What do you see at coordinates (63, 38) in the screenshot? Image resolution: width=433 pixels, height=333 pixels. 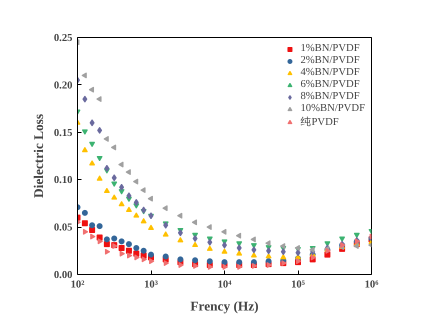 I see `y-tick-label: 0.25` at bounding box center [63, 38].